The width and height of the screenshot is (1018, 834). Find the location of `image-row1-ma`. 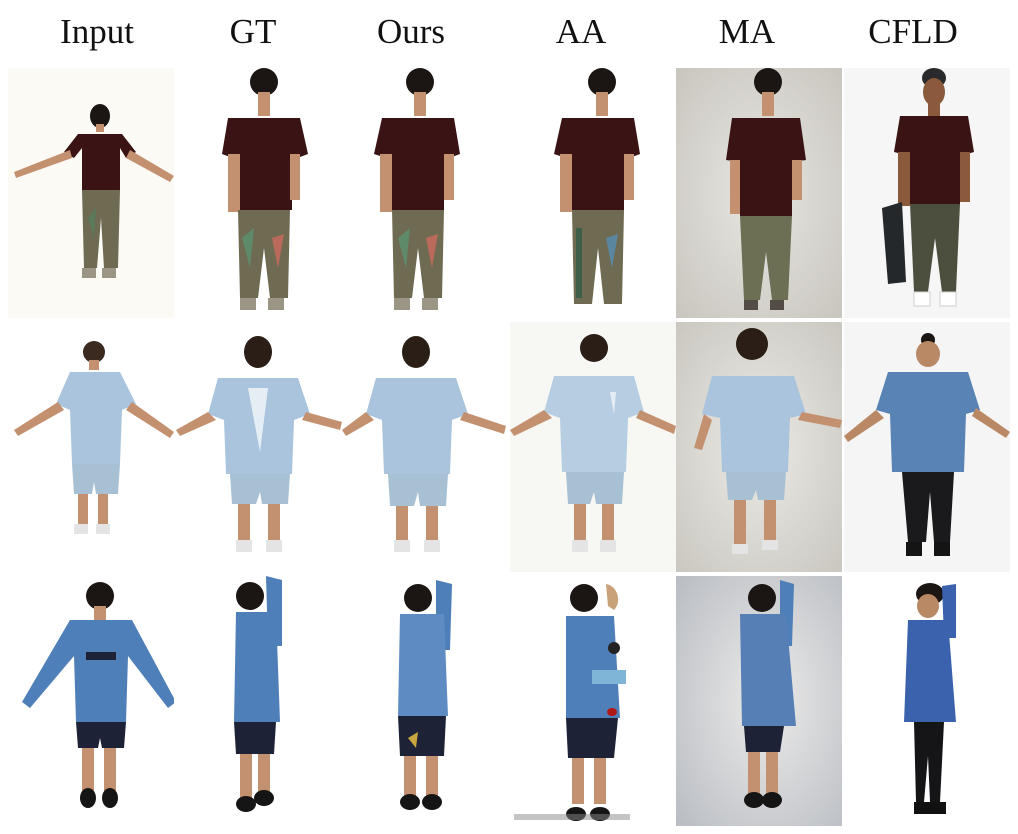

image-row1-ma is located at coordinates (759, 193).